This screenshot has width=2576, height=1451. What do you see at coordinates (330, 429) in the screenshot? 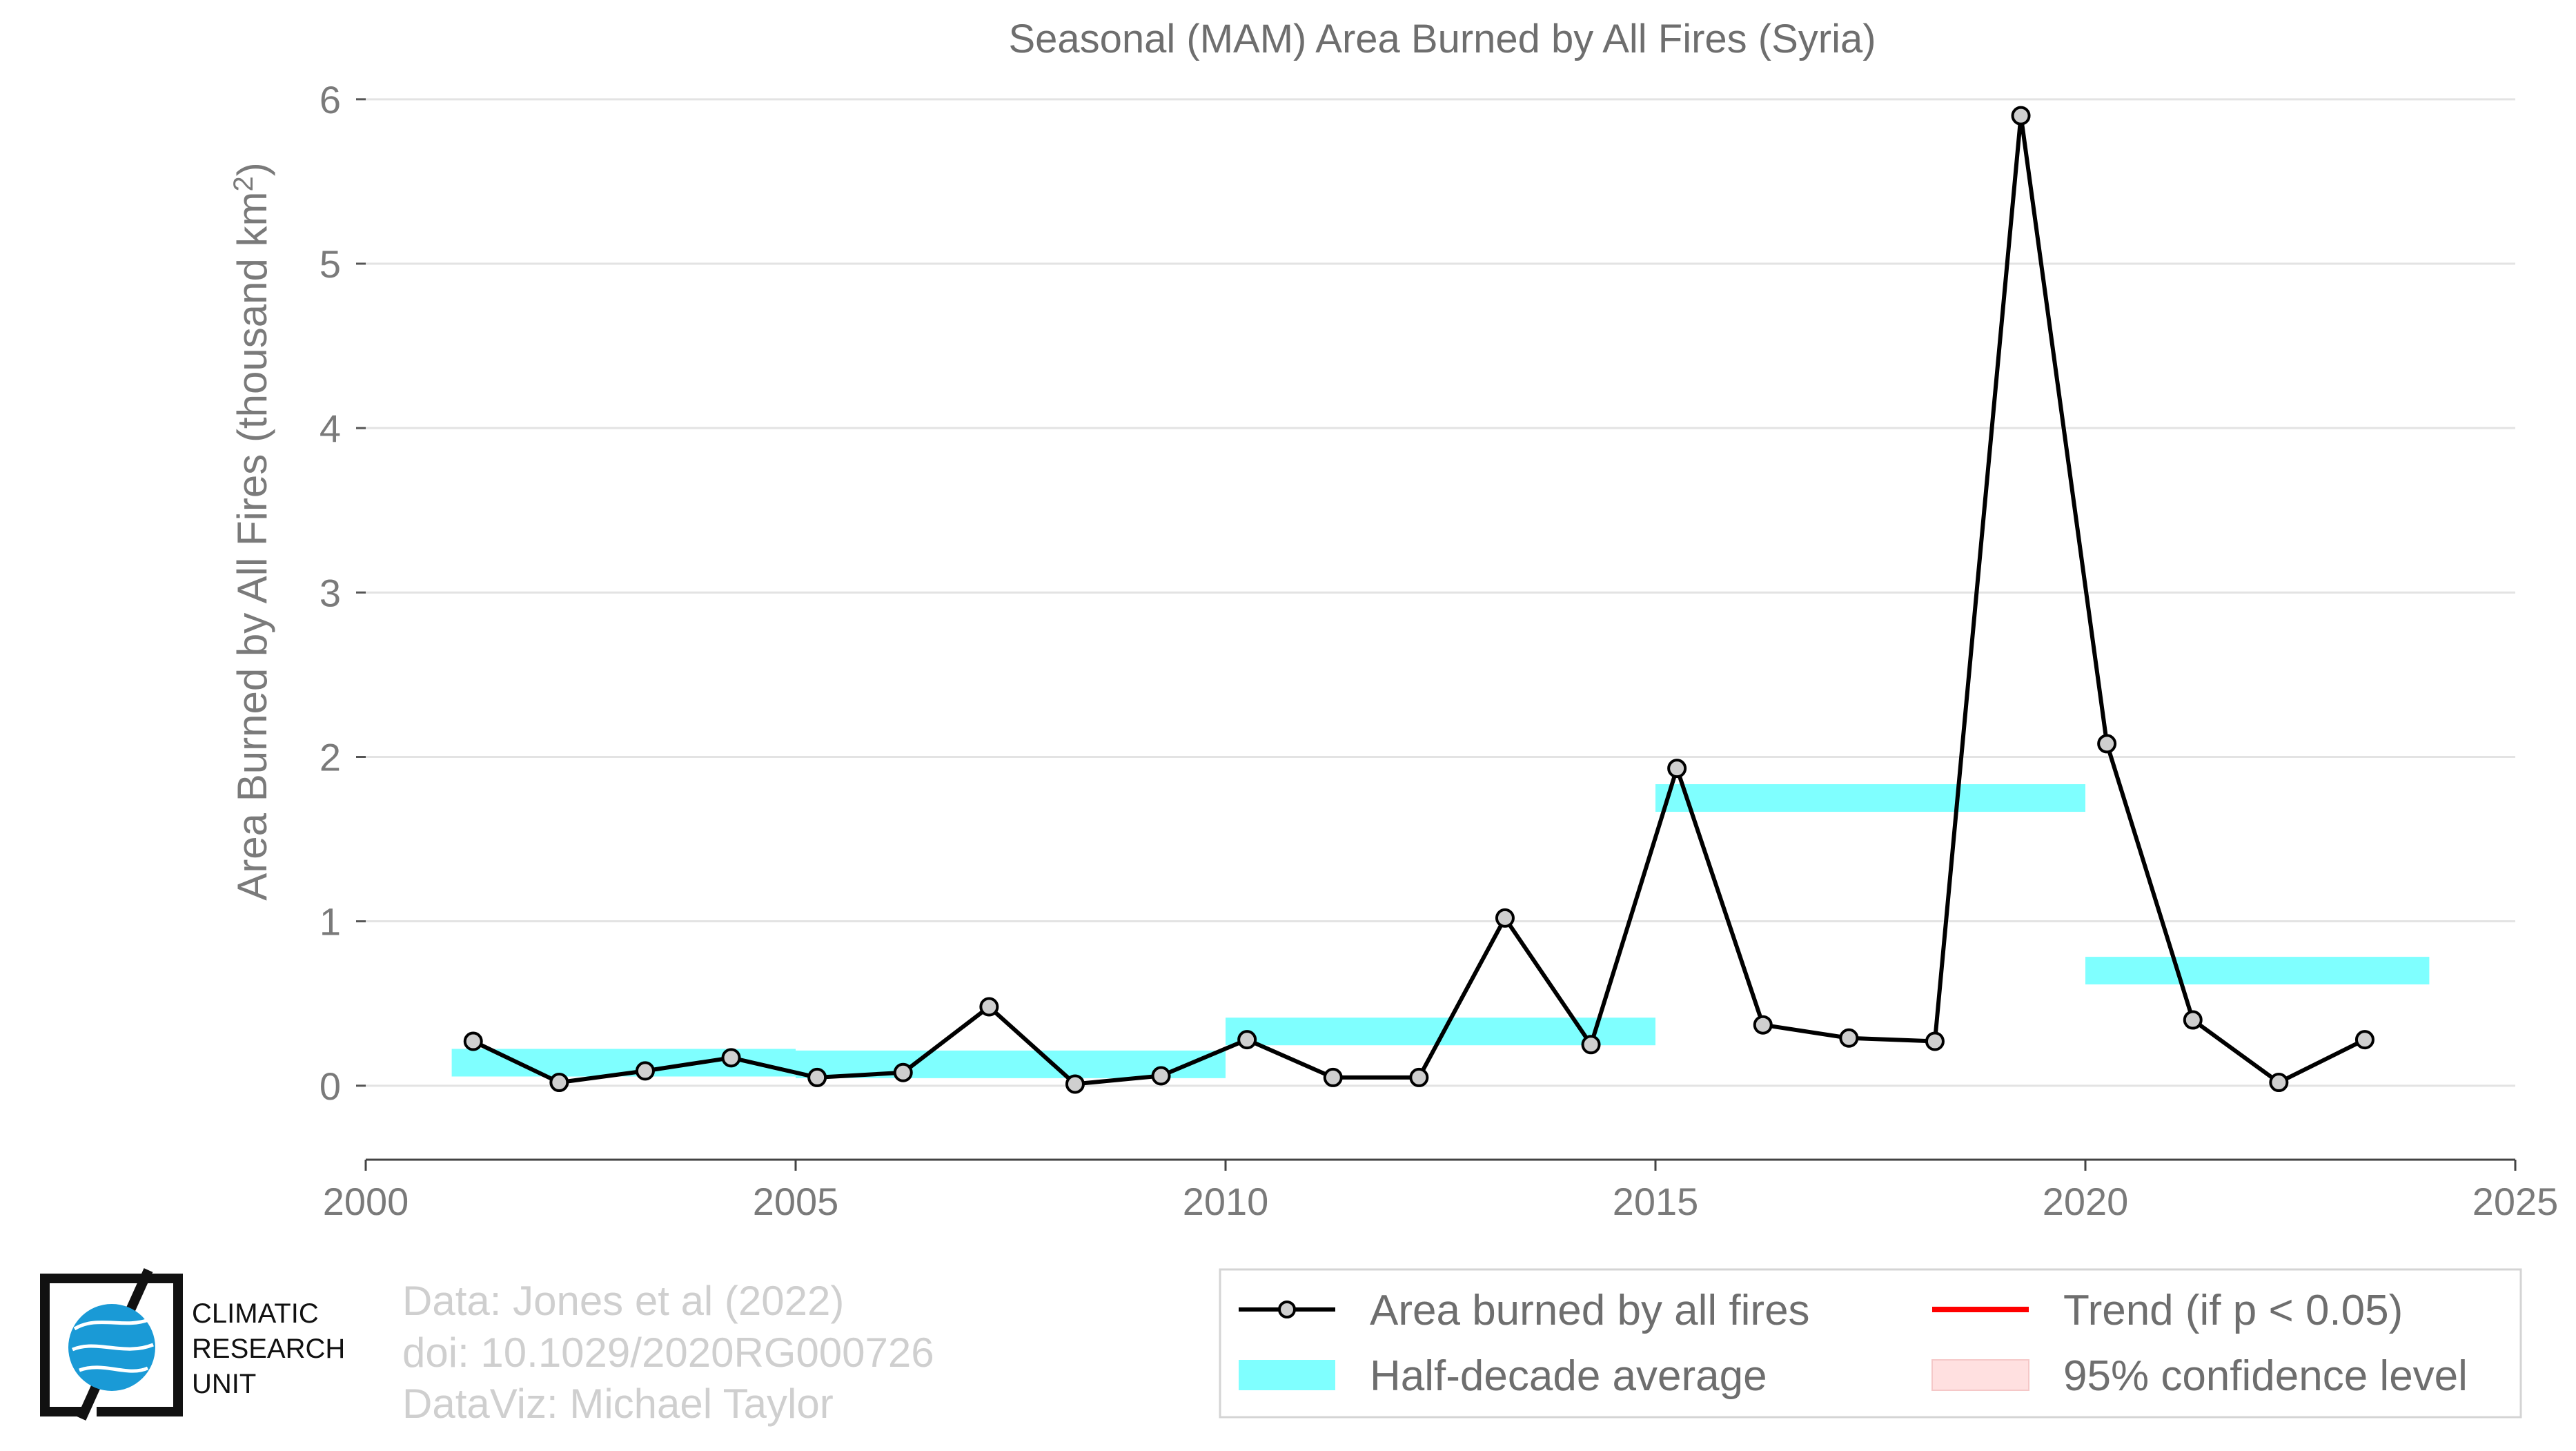
I see `y-tick-label-4: 4` at bounding box center [330, 429].